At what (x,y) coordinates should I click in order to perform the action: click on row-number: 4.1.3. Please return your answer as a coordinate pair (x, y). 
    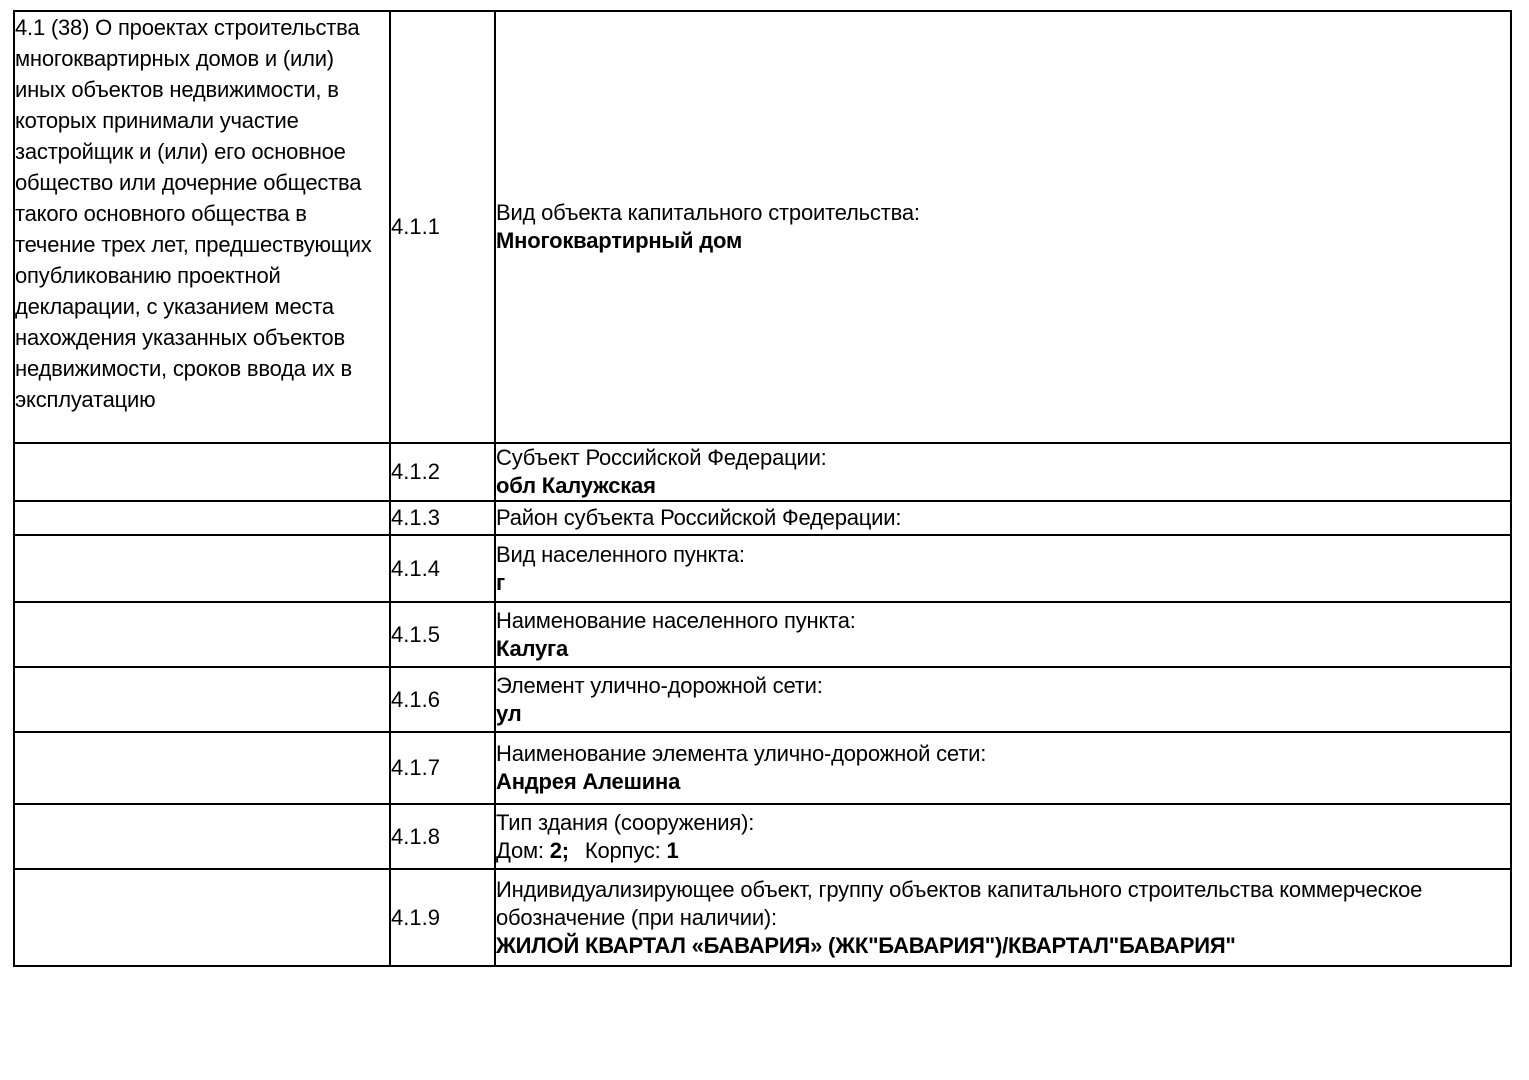
    Looking at the image, I should click on (442, 518).